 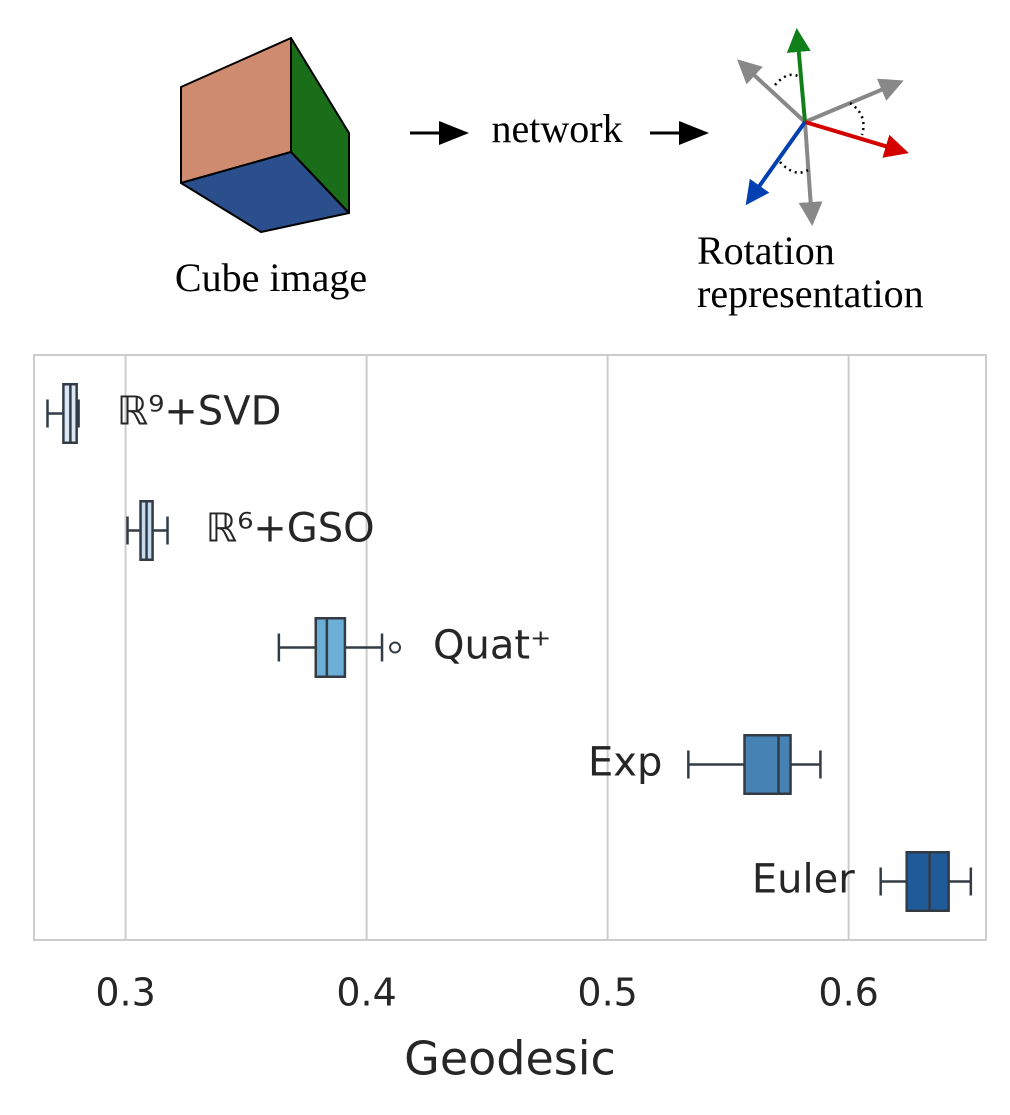 What do you see at coordinates (810, 293) in the screenshot?
I see `rotation-label: representation` at bounding box center [810, 293].